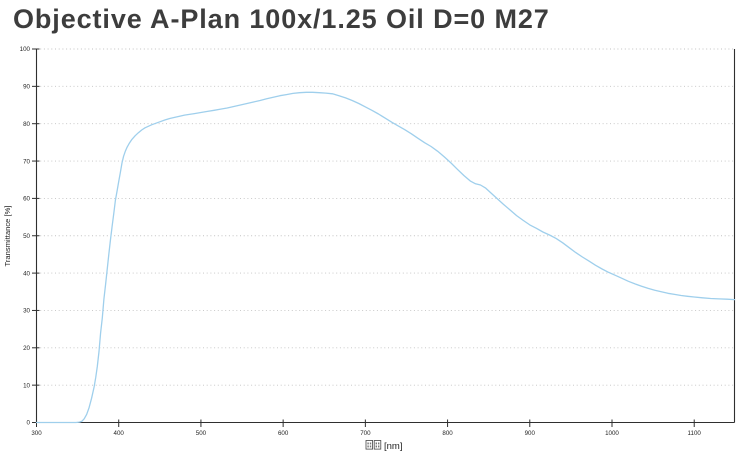  I want to click on x-axis-title: [nm], so click(383, 446).